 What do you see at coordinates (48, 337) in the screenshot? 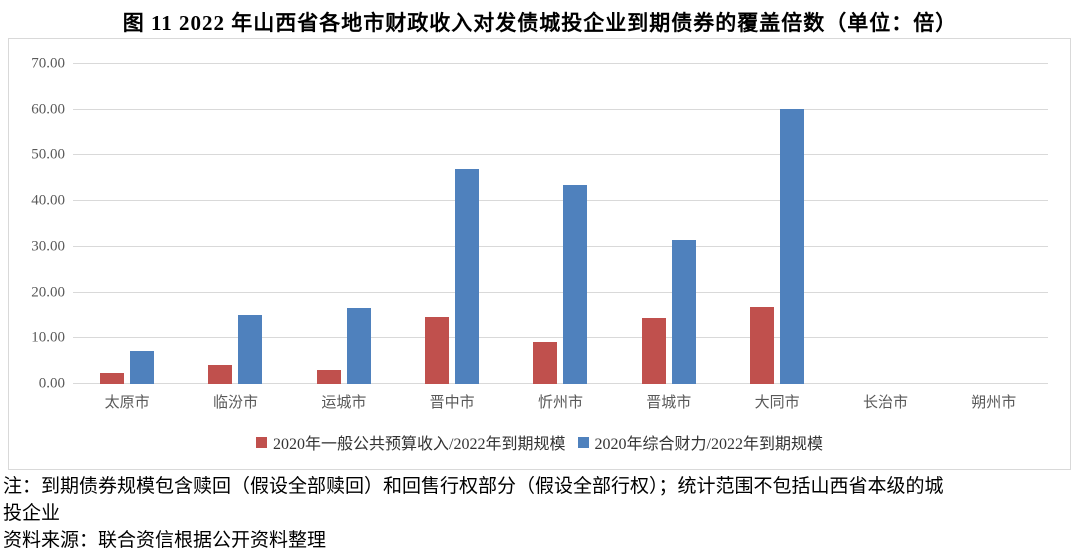
I see `y-tick-label: 10.00` at bounding box center [48, 337].